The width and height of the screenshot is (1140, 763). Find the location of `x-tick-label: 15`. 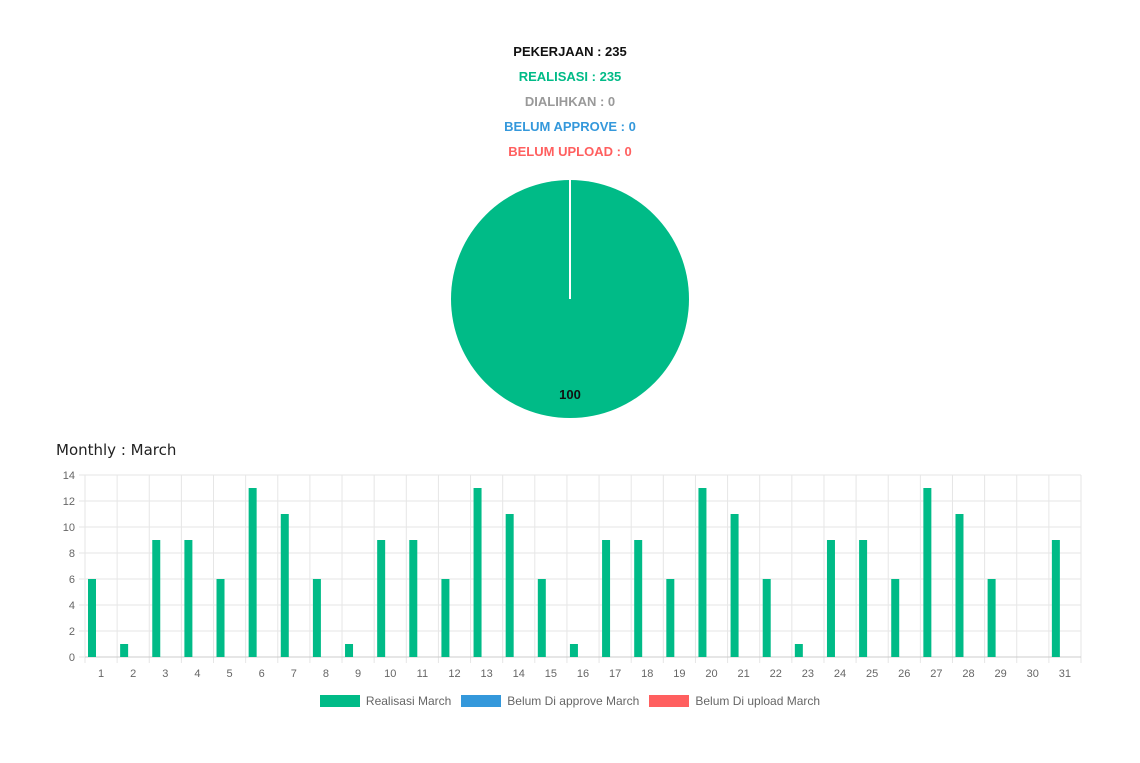

x-tick-label: 15 is located at coordinates (551, 674).